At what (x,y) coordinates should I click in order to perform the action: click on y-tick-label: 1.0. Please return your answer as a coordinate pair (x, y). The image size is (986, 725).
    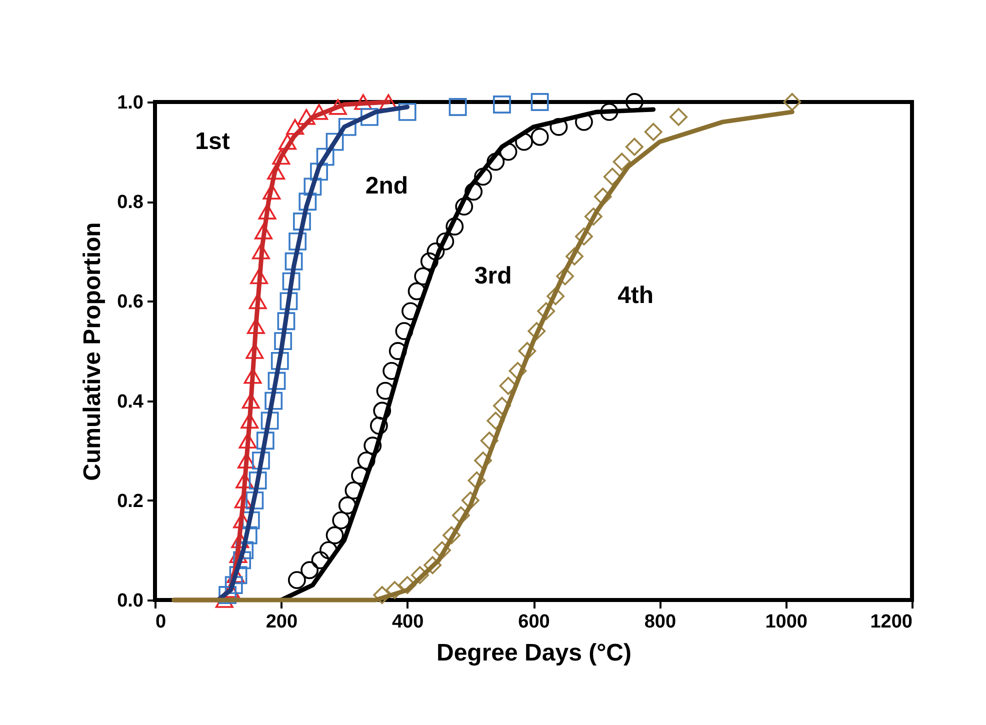
    Looking at the image, I should click on (130, 103).